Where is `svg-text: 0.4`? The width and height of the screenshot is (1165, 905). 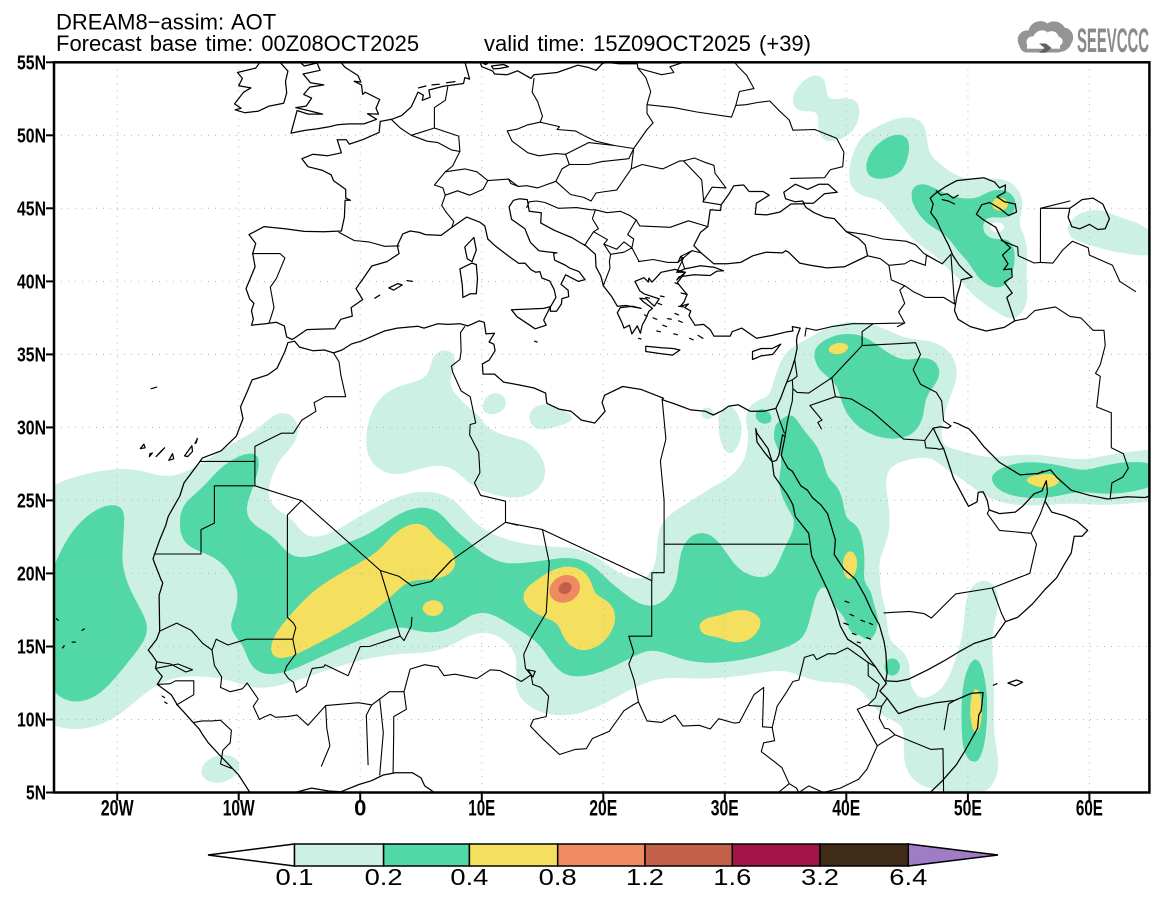
svg-text: 0.4 is located at coordinates (469, 877).